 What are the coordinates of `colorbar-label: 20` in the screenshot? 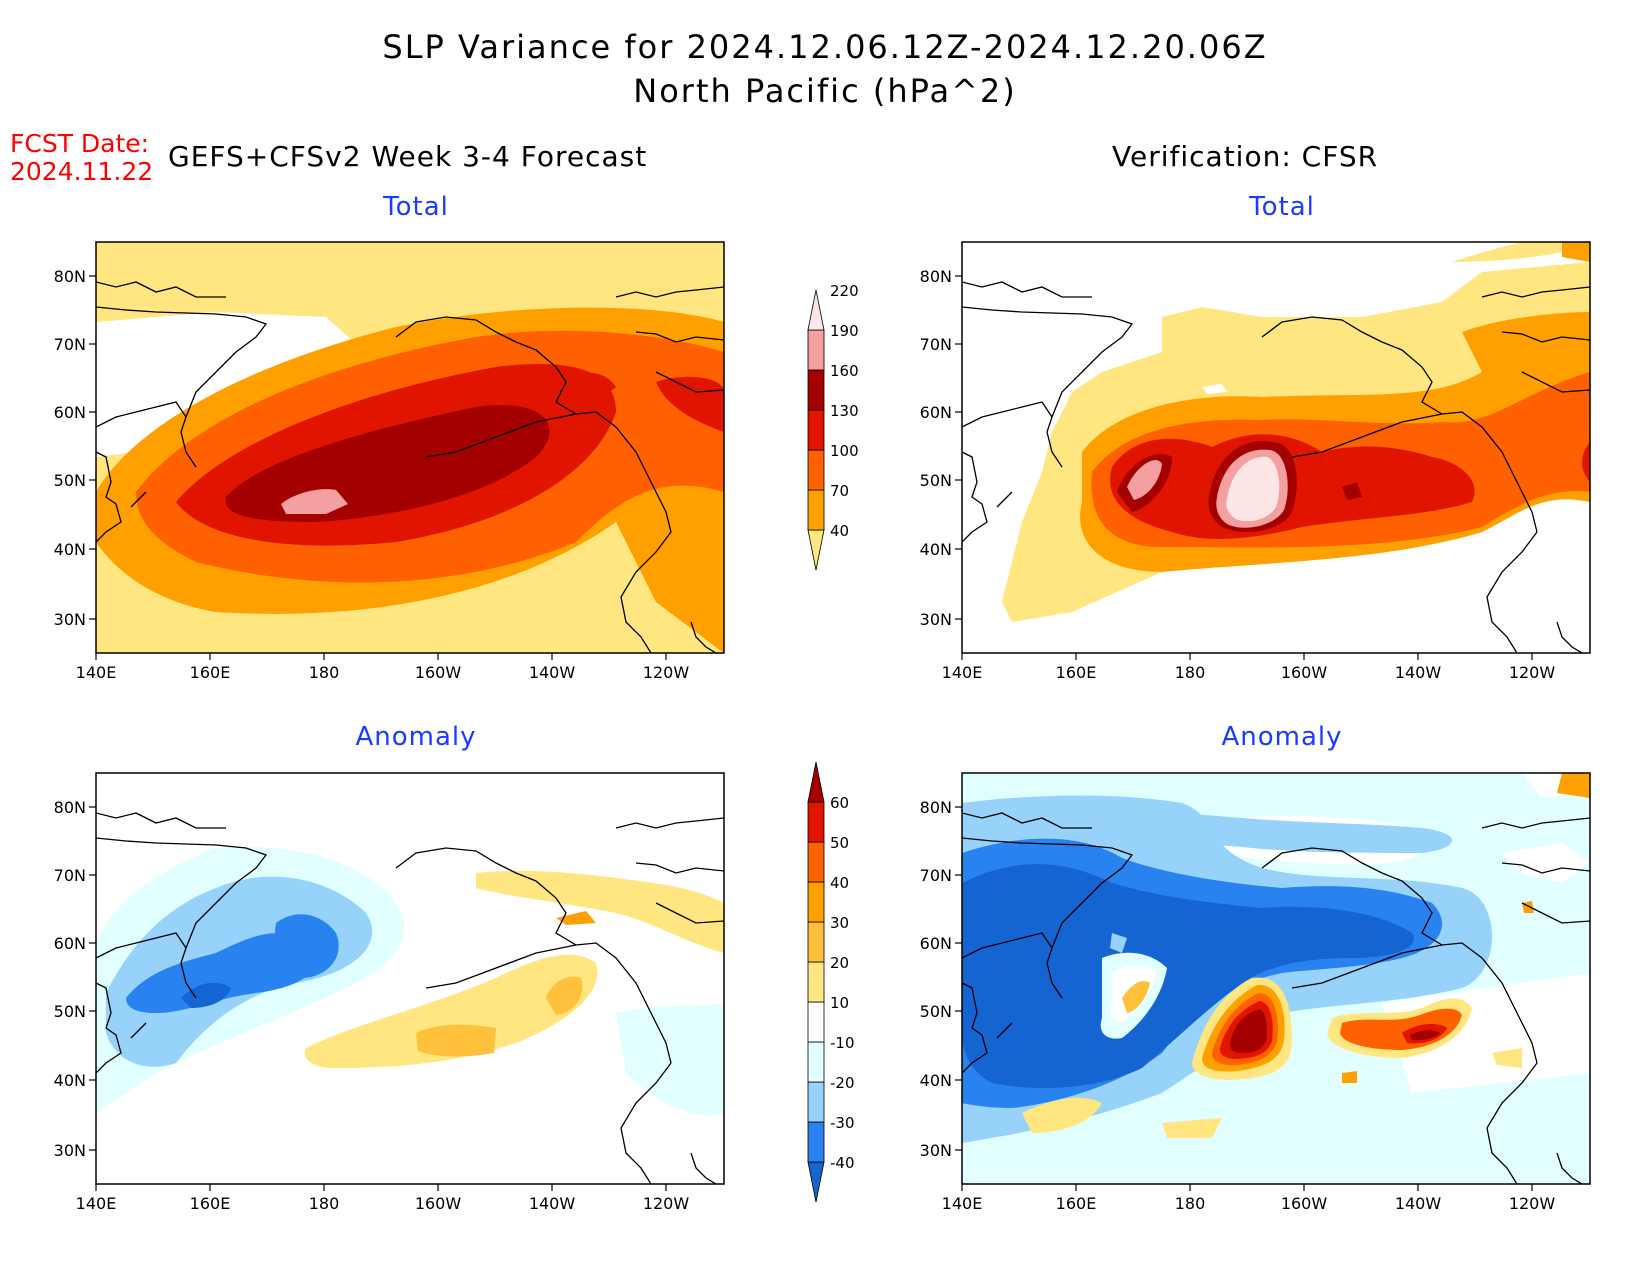 It's located at (839, 963).